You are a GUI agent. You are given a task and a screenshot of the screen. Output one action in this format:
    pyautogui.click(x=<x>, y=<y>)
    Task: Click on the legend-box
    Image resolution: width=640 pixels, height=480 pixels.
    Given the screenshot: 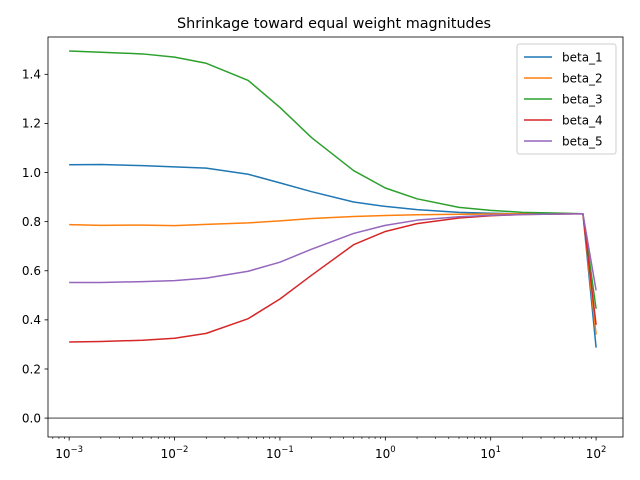 What is the action you would take?
    pyautogui.click(x=566, y=99)
    